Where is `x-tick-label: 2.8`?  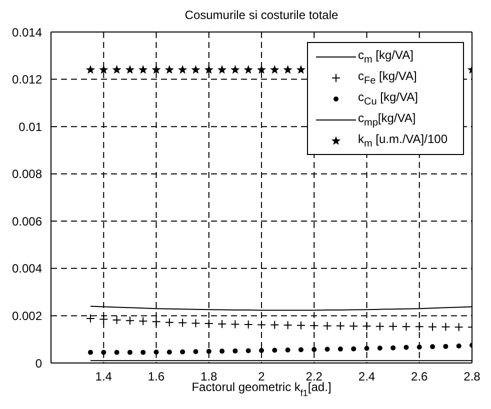 x-tick-label: 2.8 is located at coordinates (472, 377).